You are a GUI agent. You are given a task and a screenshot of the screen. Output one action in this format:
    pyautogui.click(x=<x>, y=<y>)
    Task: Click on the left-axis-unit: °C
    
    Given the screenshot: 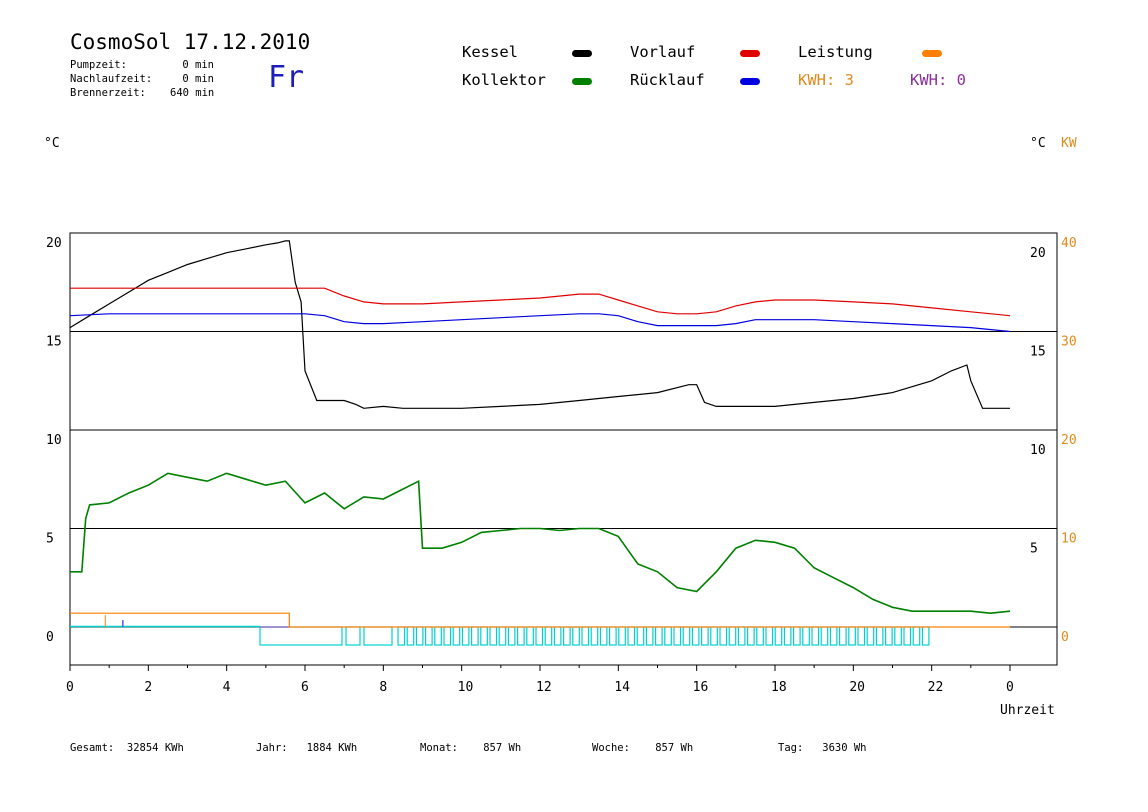 What is the action you would take?
    pyautogui.click(x=52, y=143)
    